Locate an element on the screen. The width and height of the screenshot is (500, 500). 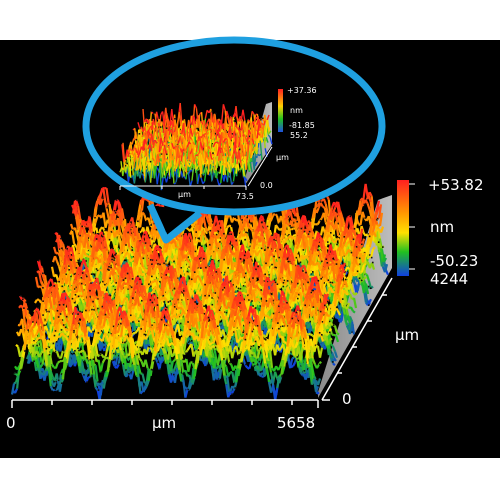
colorbar is located at coordinates (403, 228).